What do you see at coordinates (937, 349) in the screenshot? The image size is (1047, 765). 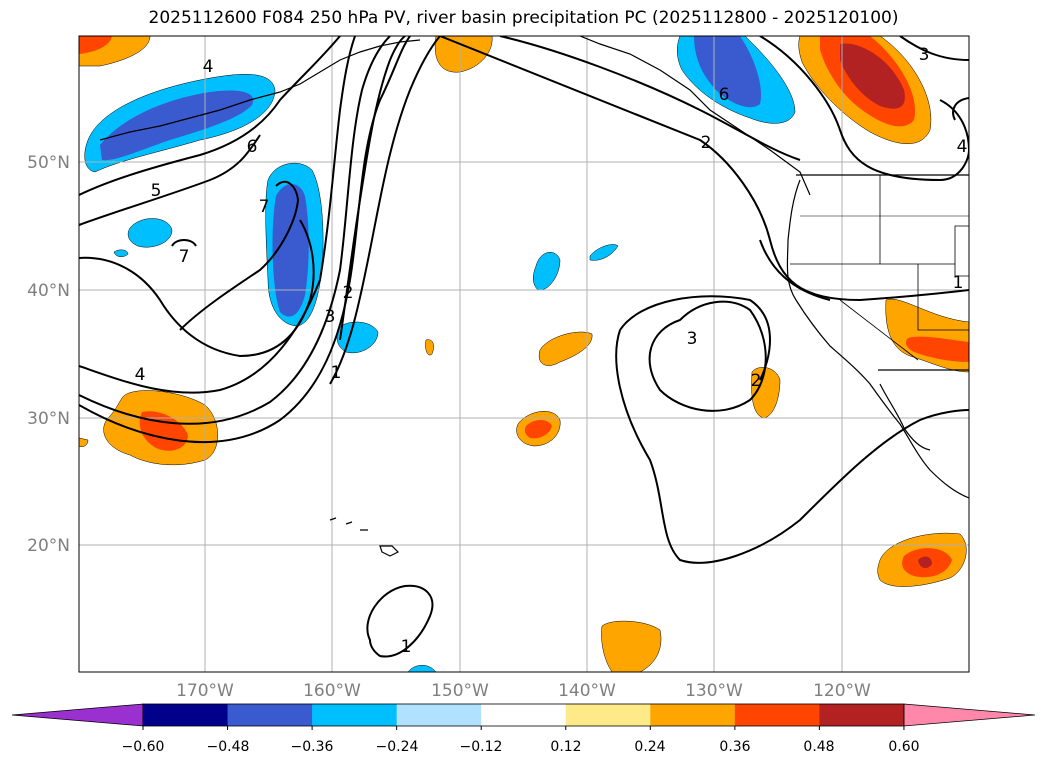 I see `positive-core-california` at bounding box center [937, 349].